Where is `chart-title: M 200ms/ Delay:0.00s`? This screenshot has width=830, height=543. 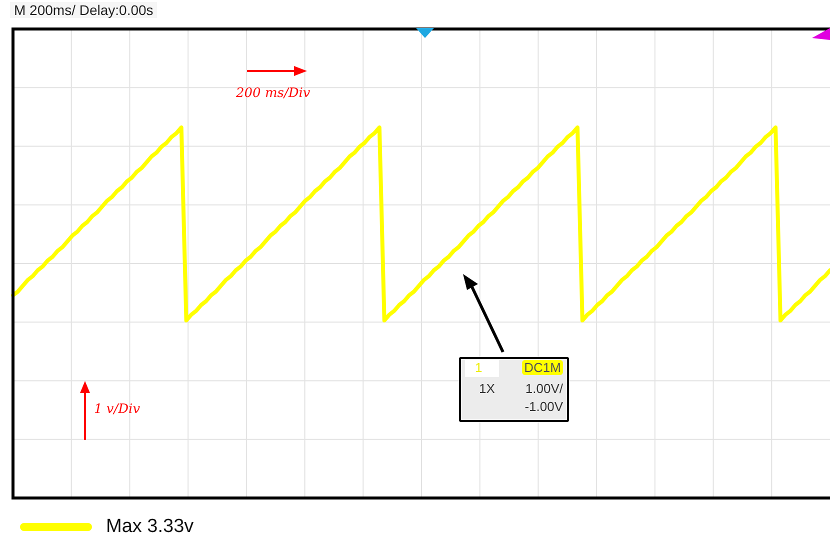 chart-title: M 200ms/ Delay:0.00s is located at coordinates (84, 10).